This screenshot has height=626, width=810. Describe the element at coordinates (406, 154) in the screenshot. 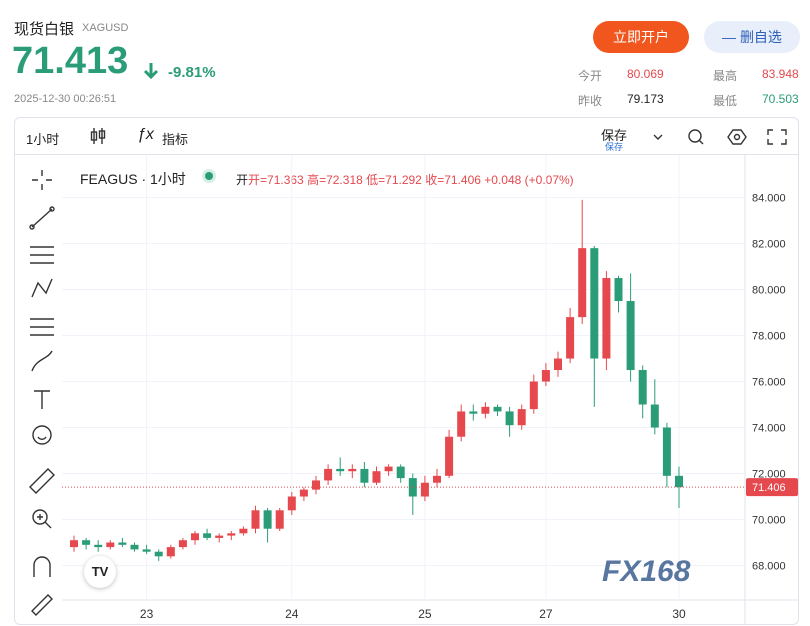

I see `toolbar-divider` at that location.